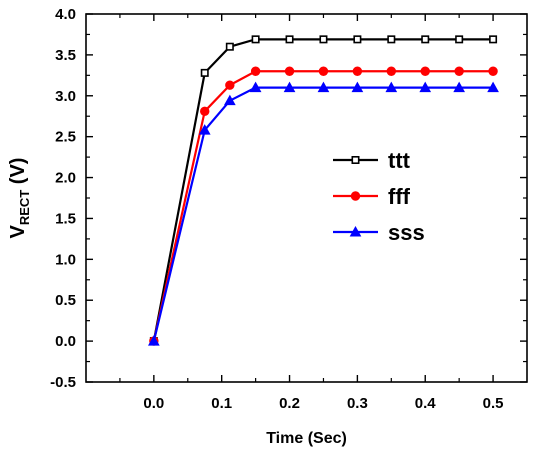  Describe the element at coordinates (65, 14) in the screenshot. I see `y-tick-label: 4.0` at that location.